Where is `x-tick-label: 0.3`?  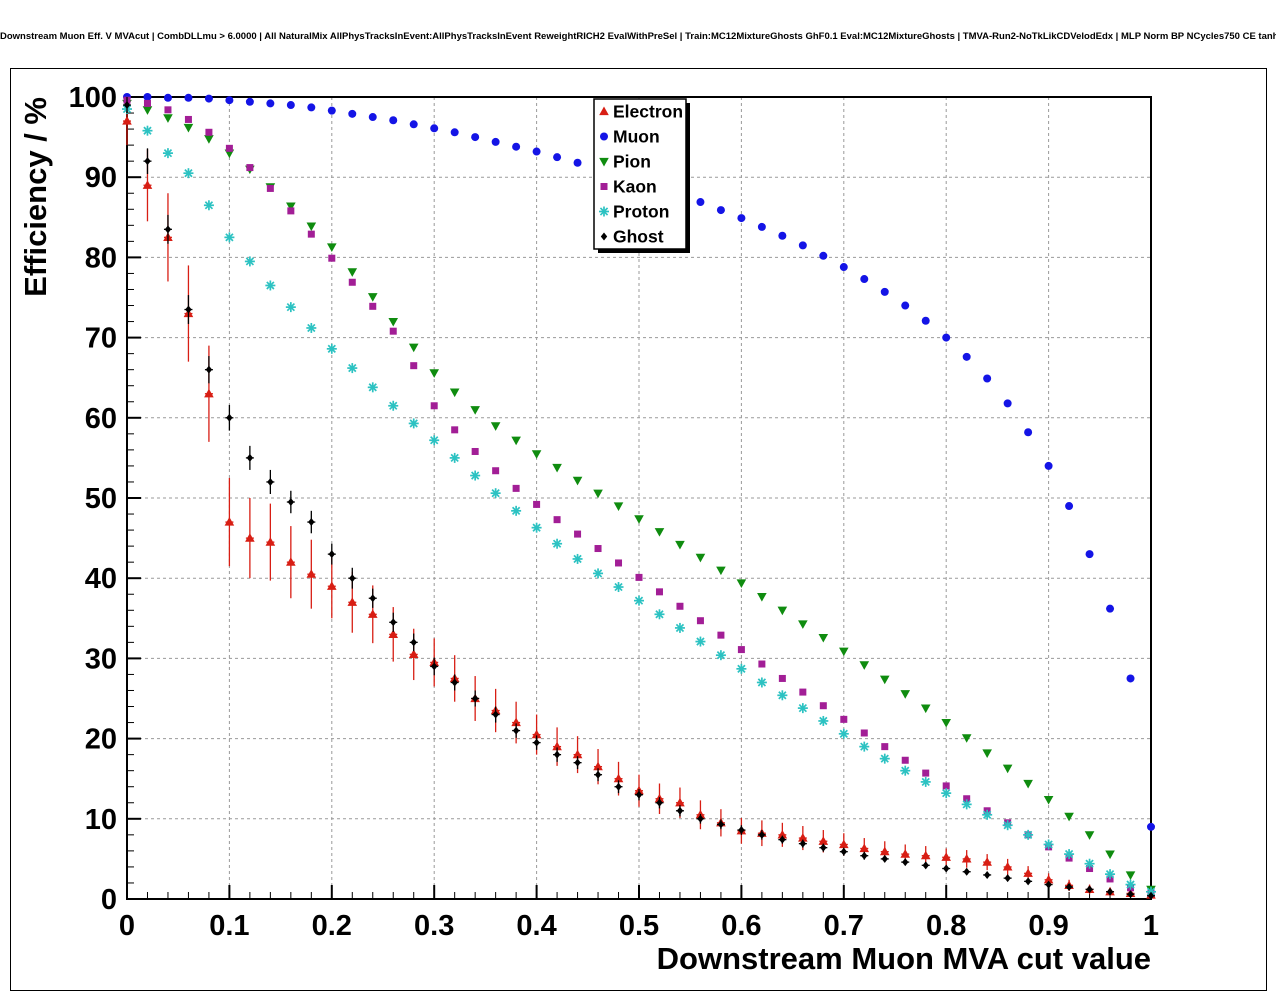
x-tick-label: 0.3 is located at coordinates (434, 926).